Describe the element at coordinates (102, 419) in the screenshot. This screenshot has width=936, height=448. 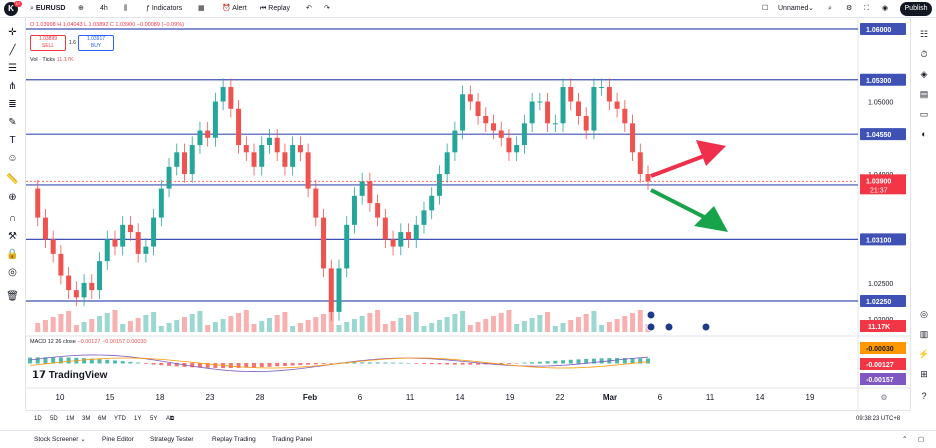
I see `range-6m: 6M` at that location.